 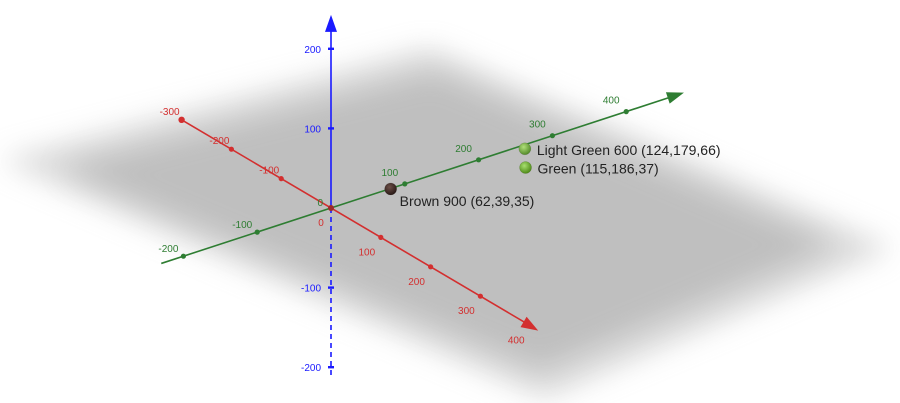 What do you see at coordinates (529, 323) in the screenshot?
I see `x-axis-arrow` at bounding box center [529, 323].